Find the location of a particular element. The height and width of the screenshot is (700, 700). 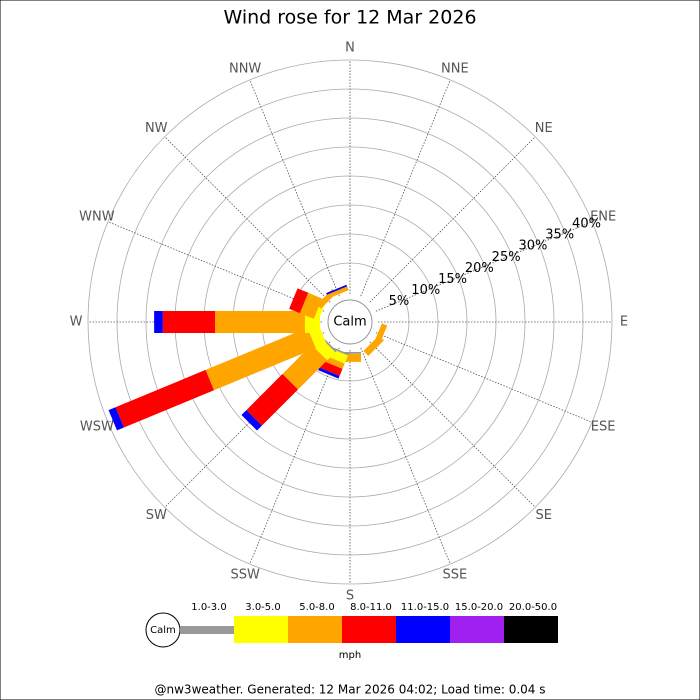

ring-label: 25% is located at coordinates (506, 257).